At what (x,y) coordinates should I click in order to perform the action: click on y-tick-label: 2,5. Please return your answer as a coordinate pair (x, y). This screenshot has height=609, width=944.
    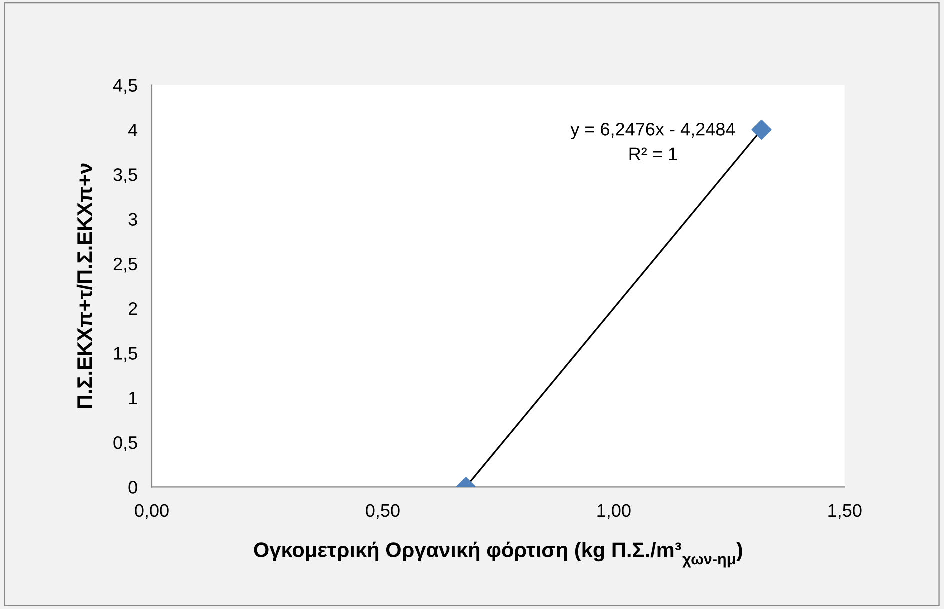
    Looking at the image, I should click on (126, 265).